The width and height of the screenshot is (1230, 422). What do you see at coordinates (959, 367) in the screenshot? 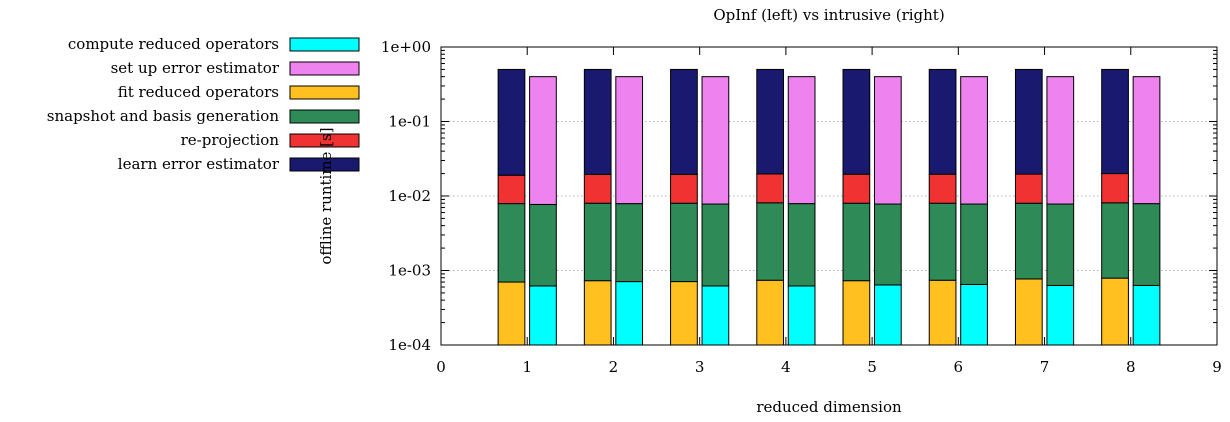
I see `x-tick-label: 6` at bounding box center [959, 367].